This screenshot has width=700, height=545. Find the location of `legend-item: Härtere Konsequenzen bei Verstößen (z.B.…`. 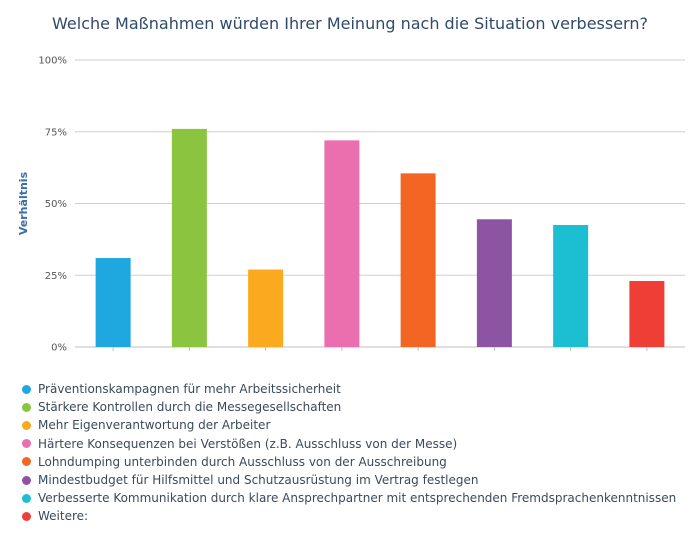

legend-item: Härtere Konsequenzen bei Verstößen (z.B.… is located at coordinates (357, 444).